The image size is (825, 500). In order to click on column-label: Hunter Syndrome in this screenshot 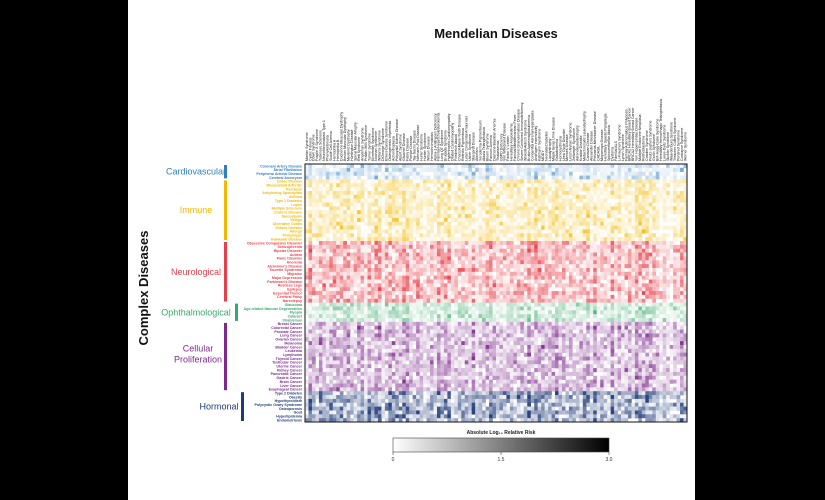, I will do `click(425, 147)`.